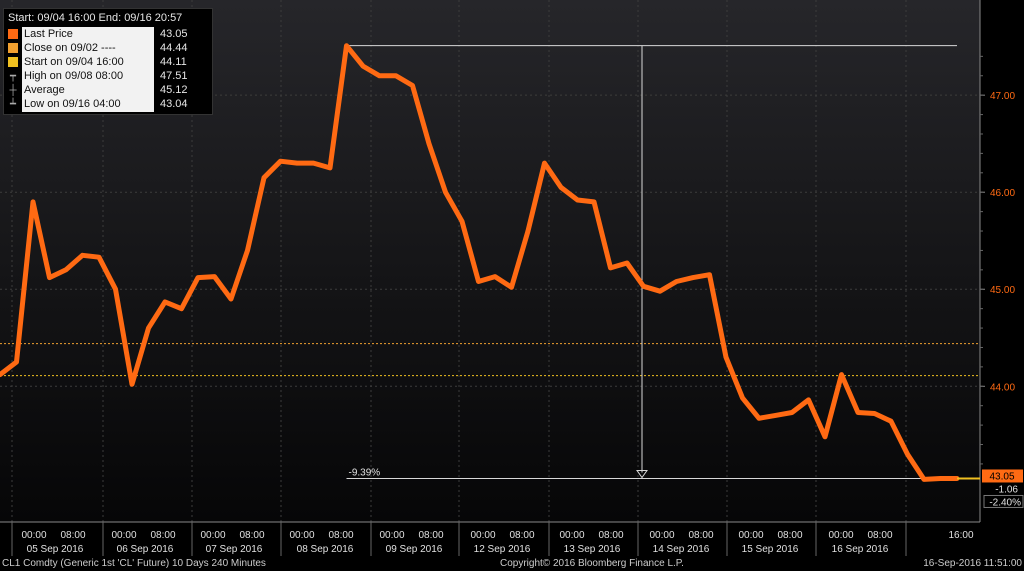 The height and width of the screenshot is (571, 1024). Describe the element at coordinates (88, 34) in the screenshot. I see `legend-label: Last Price` at that location.